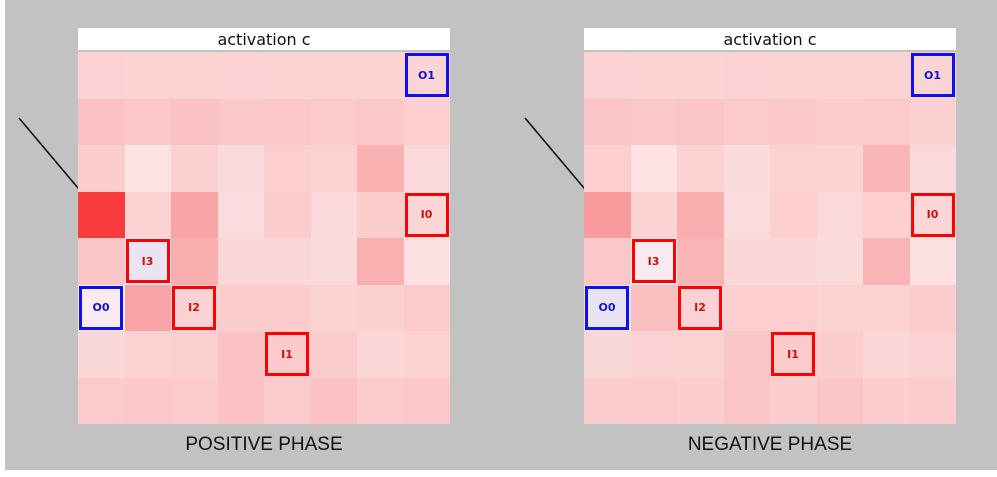 The image size is (997, 477). I want to click on output-unit-box: O0, so click(607, 307).